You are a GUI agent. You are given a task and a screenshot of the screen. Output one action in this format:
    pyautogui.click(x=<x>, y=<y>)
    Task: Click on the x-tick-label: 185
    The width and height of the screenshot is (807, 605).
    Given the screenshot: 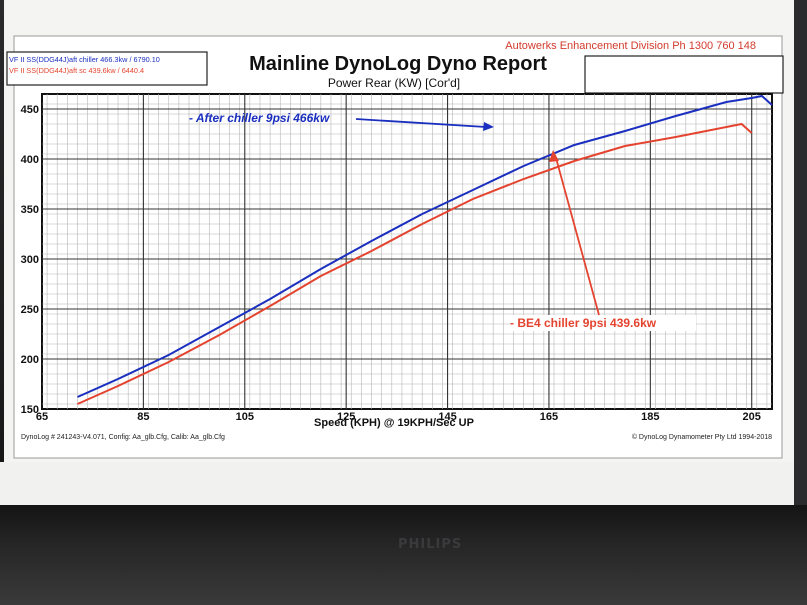 What is the action you would take?
    pyautogui.click(x=650, y=417)
    